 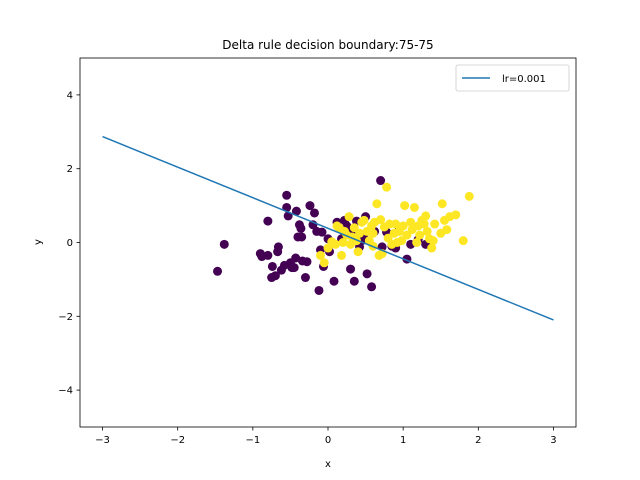 What do you see at coordinates (252, 440) in the screenshot?
I see `x-tick-label: −1` at bounding box center [252, 440].